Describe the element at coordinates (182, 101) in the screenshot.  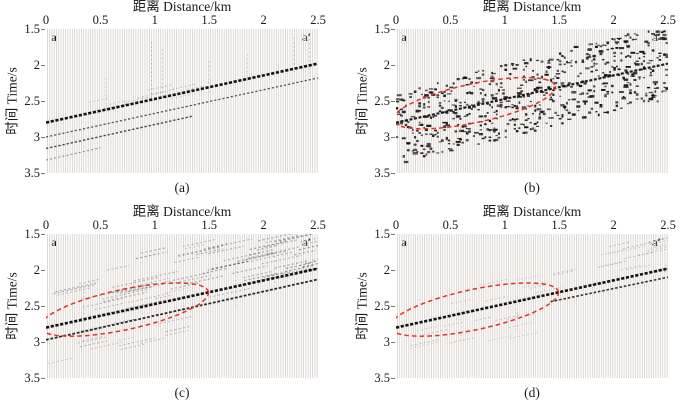
I see `panel-a-plot` at that location.